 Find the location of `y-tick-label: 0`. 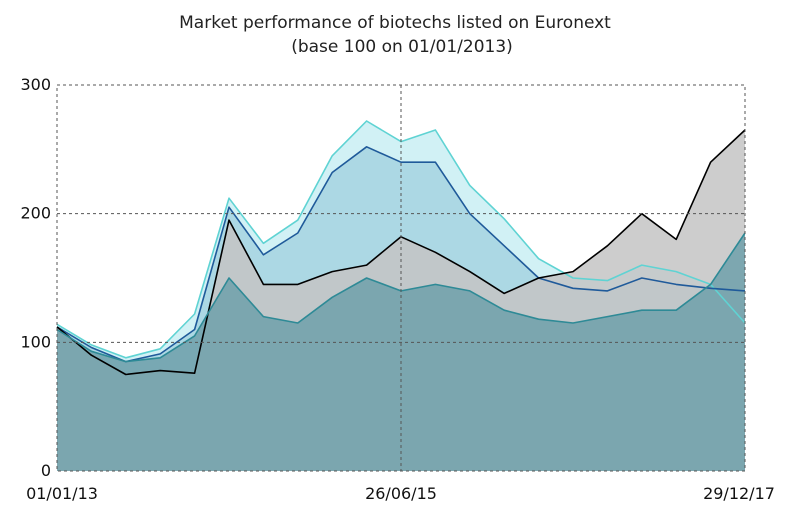

y-tick-label: 0 is located at coordinates (46, 470).